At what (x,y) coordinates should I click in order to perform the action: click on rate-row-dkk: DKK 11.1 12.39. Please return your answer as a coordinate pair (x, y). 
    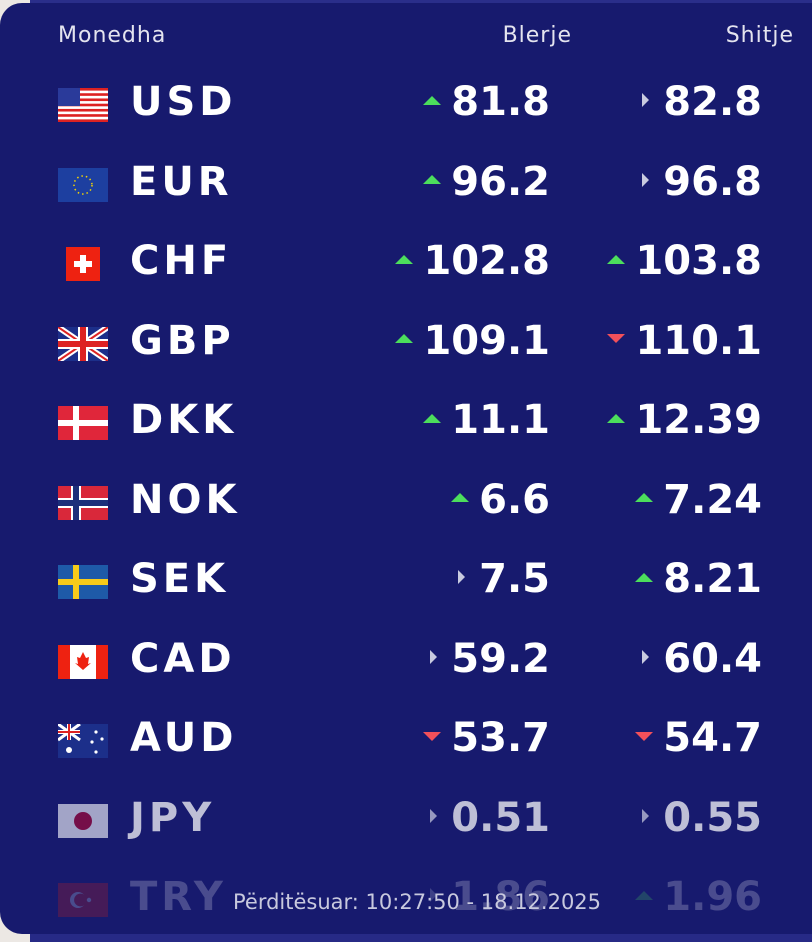
    Looking at the image, I should click on (406, 423).